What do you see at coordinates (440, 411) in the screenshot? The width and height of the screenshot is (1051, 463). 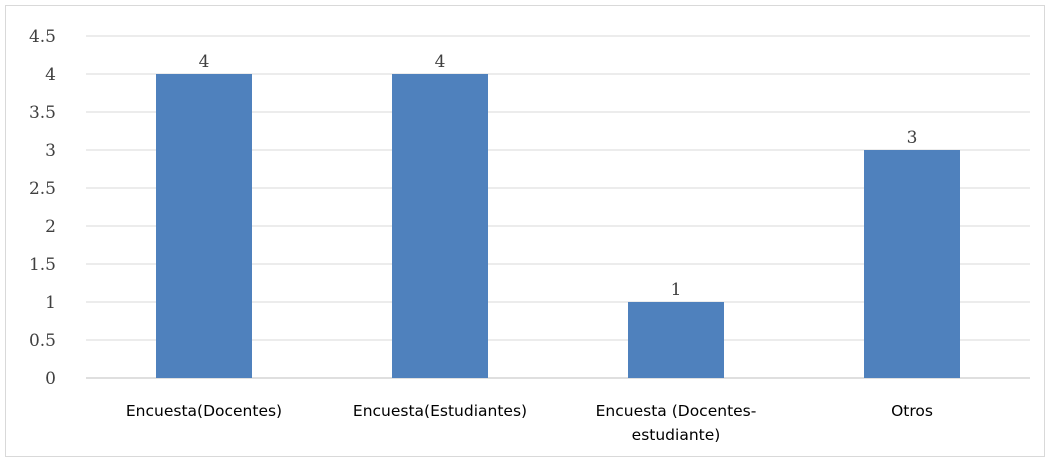 I see `x-tick-label: Encuesta(Estudiantes)` at bounding box center [440, 411].